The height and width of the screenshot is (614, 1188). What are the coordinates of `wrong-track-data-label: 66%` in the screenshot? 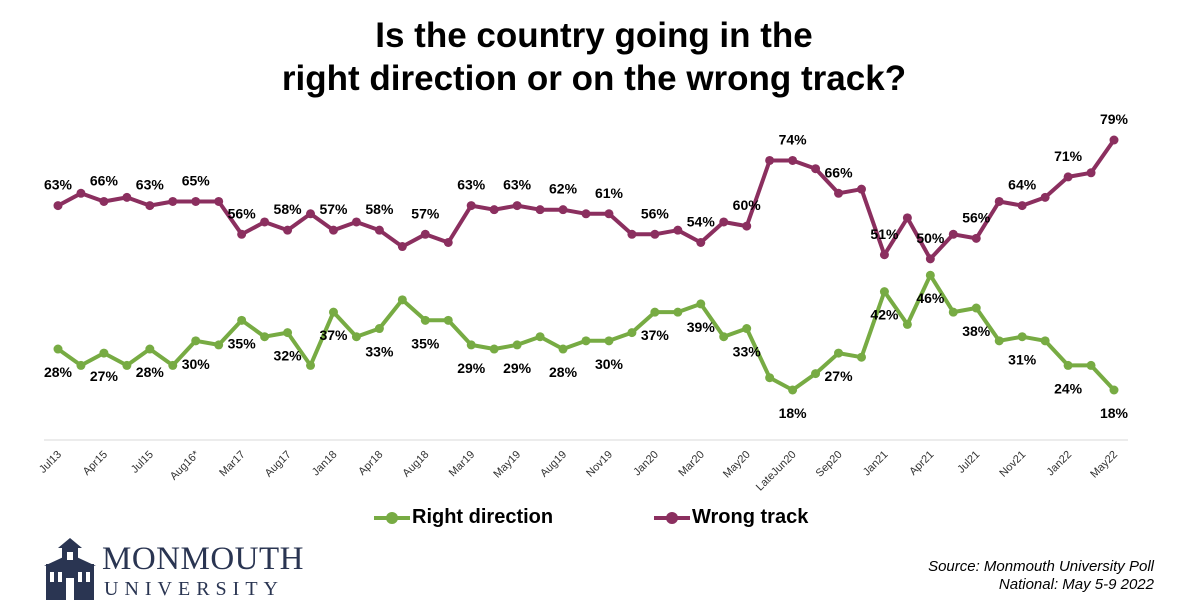 It's located at (839, 172).